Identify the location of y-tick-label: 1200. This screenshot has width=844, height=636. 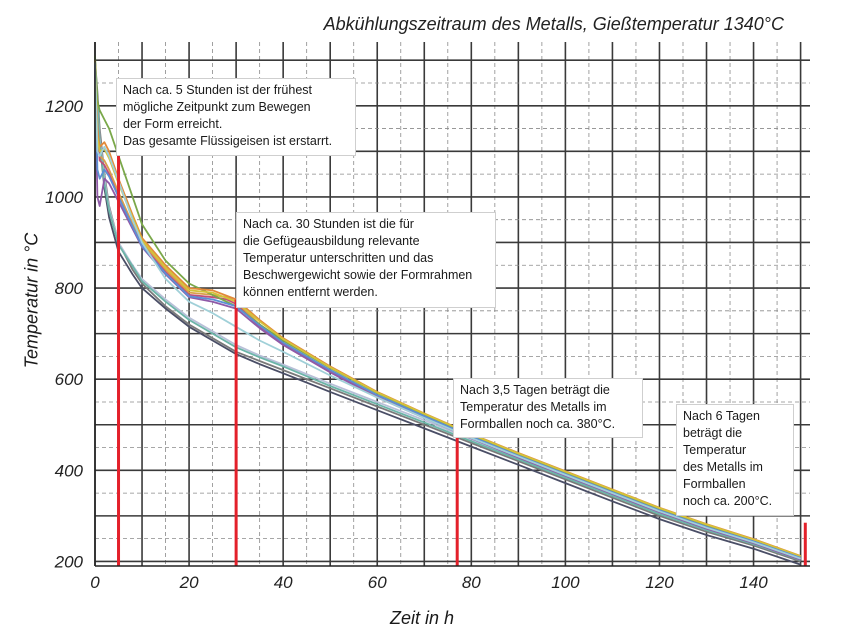
(64, 106).